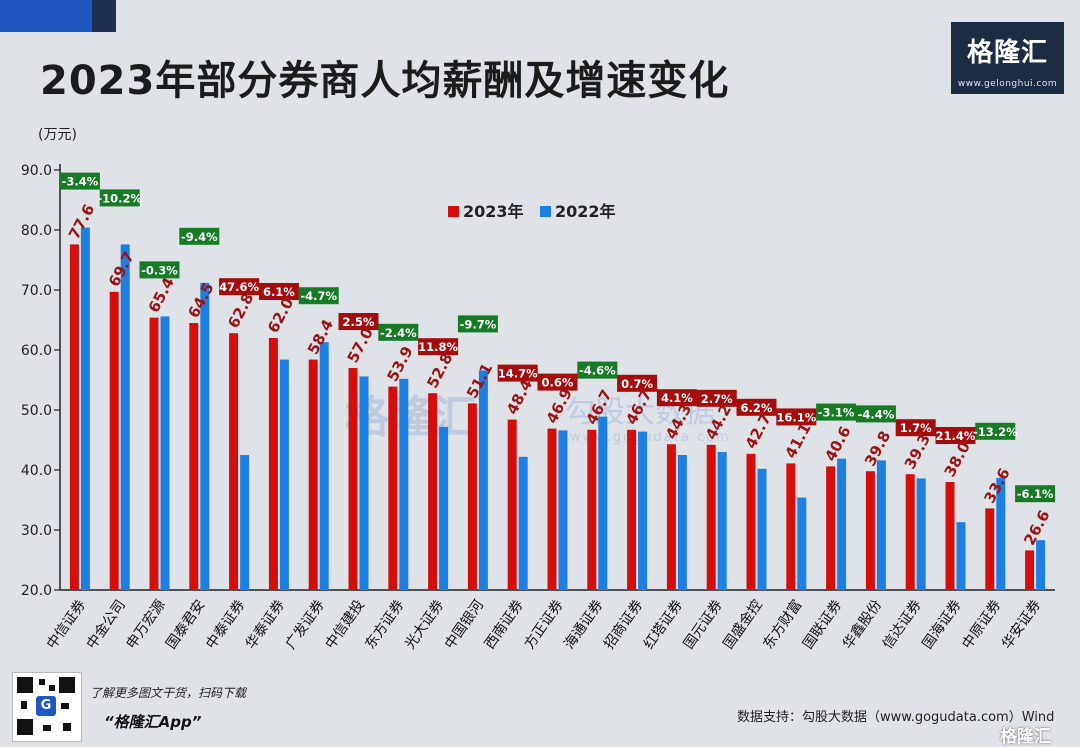 Image resolution: width=1080 pixels, height=747 pixels. I want to click on category-label: 华泰证券, so click(265, 624).